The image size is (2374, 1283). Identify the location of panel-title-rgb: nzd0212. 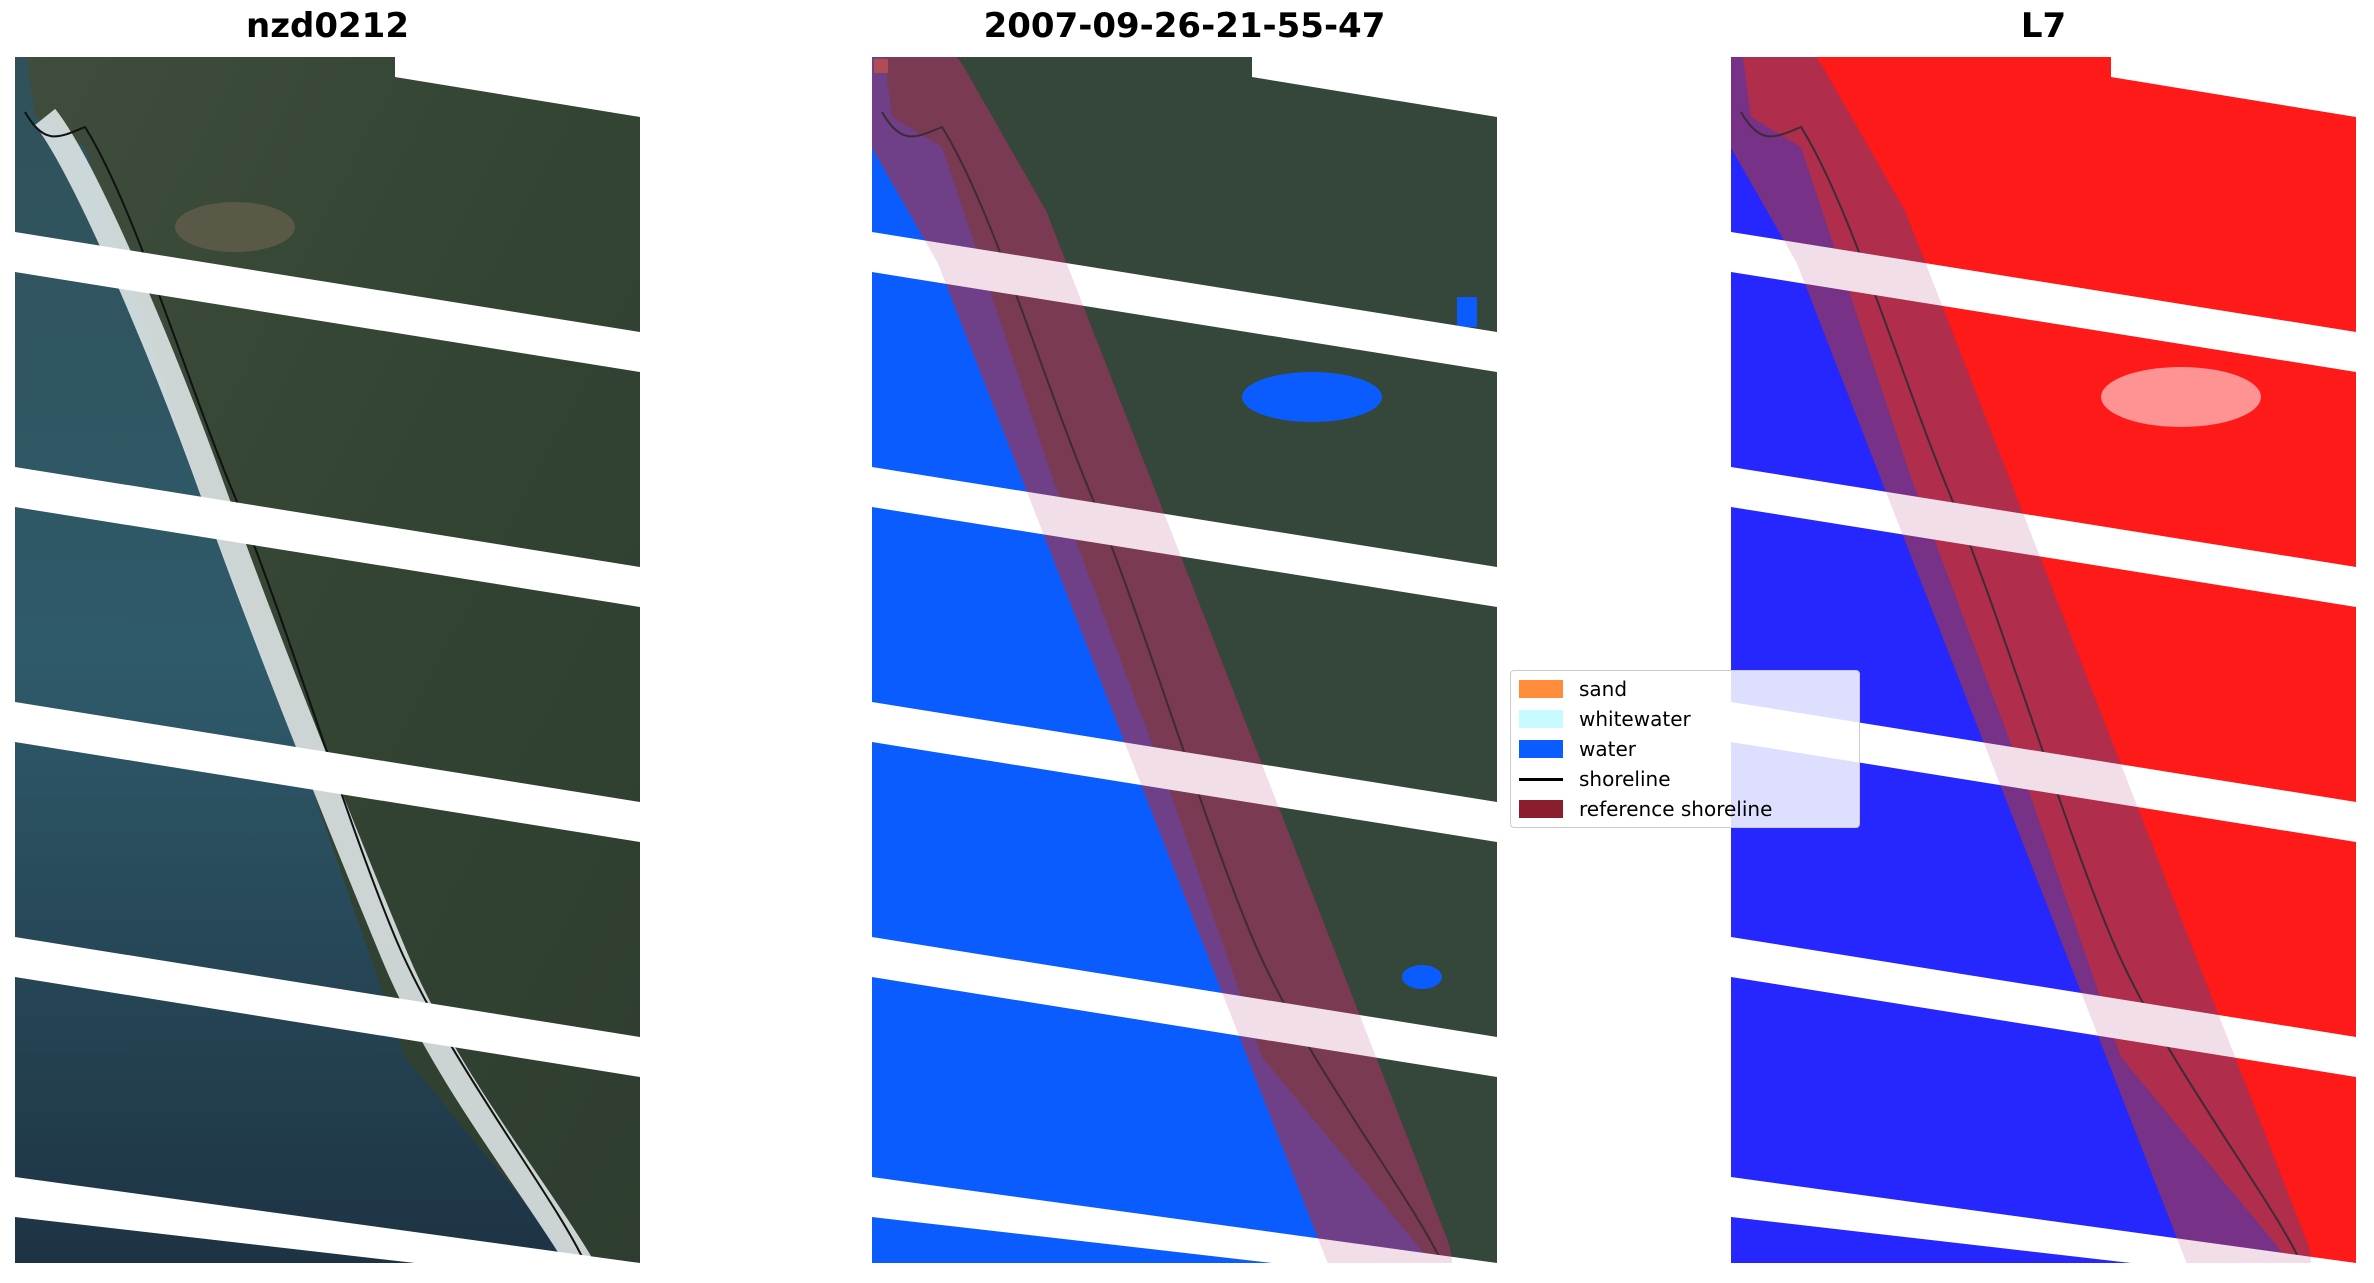
(327, 26).